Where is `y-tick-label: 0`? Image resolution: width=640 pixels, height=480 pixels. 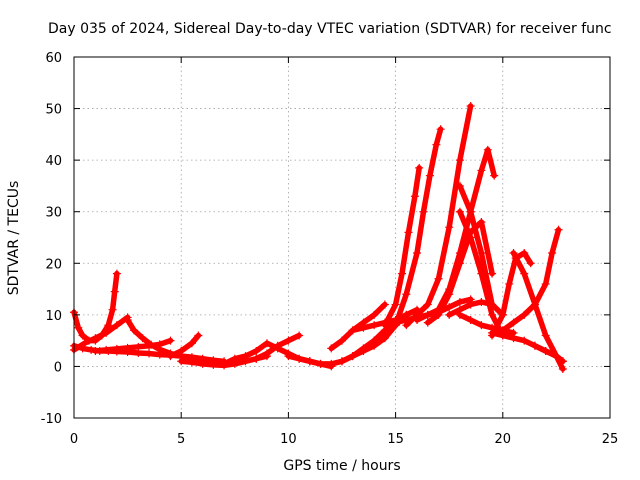
y-tick-label: 0 is located at coordinates (58, 367).